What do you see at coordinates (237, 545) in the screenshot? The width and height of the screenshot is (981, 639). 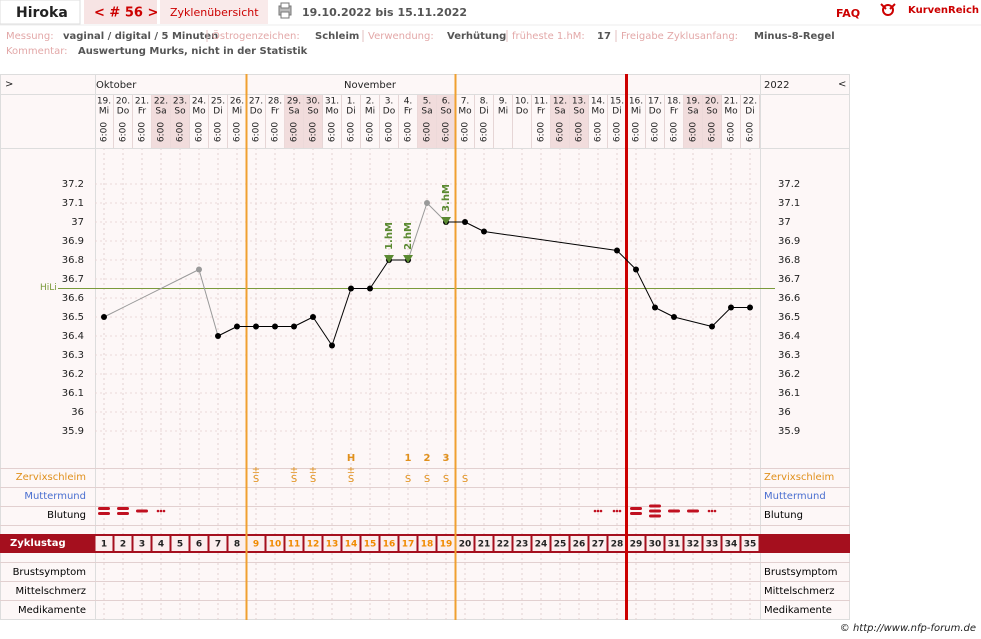 I see `cycle-day: 8` at bounding box center [237, 545].